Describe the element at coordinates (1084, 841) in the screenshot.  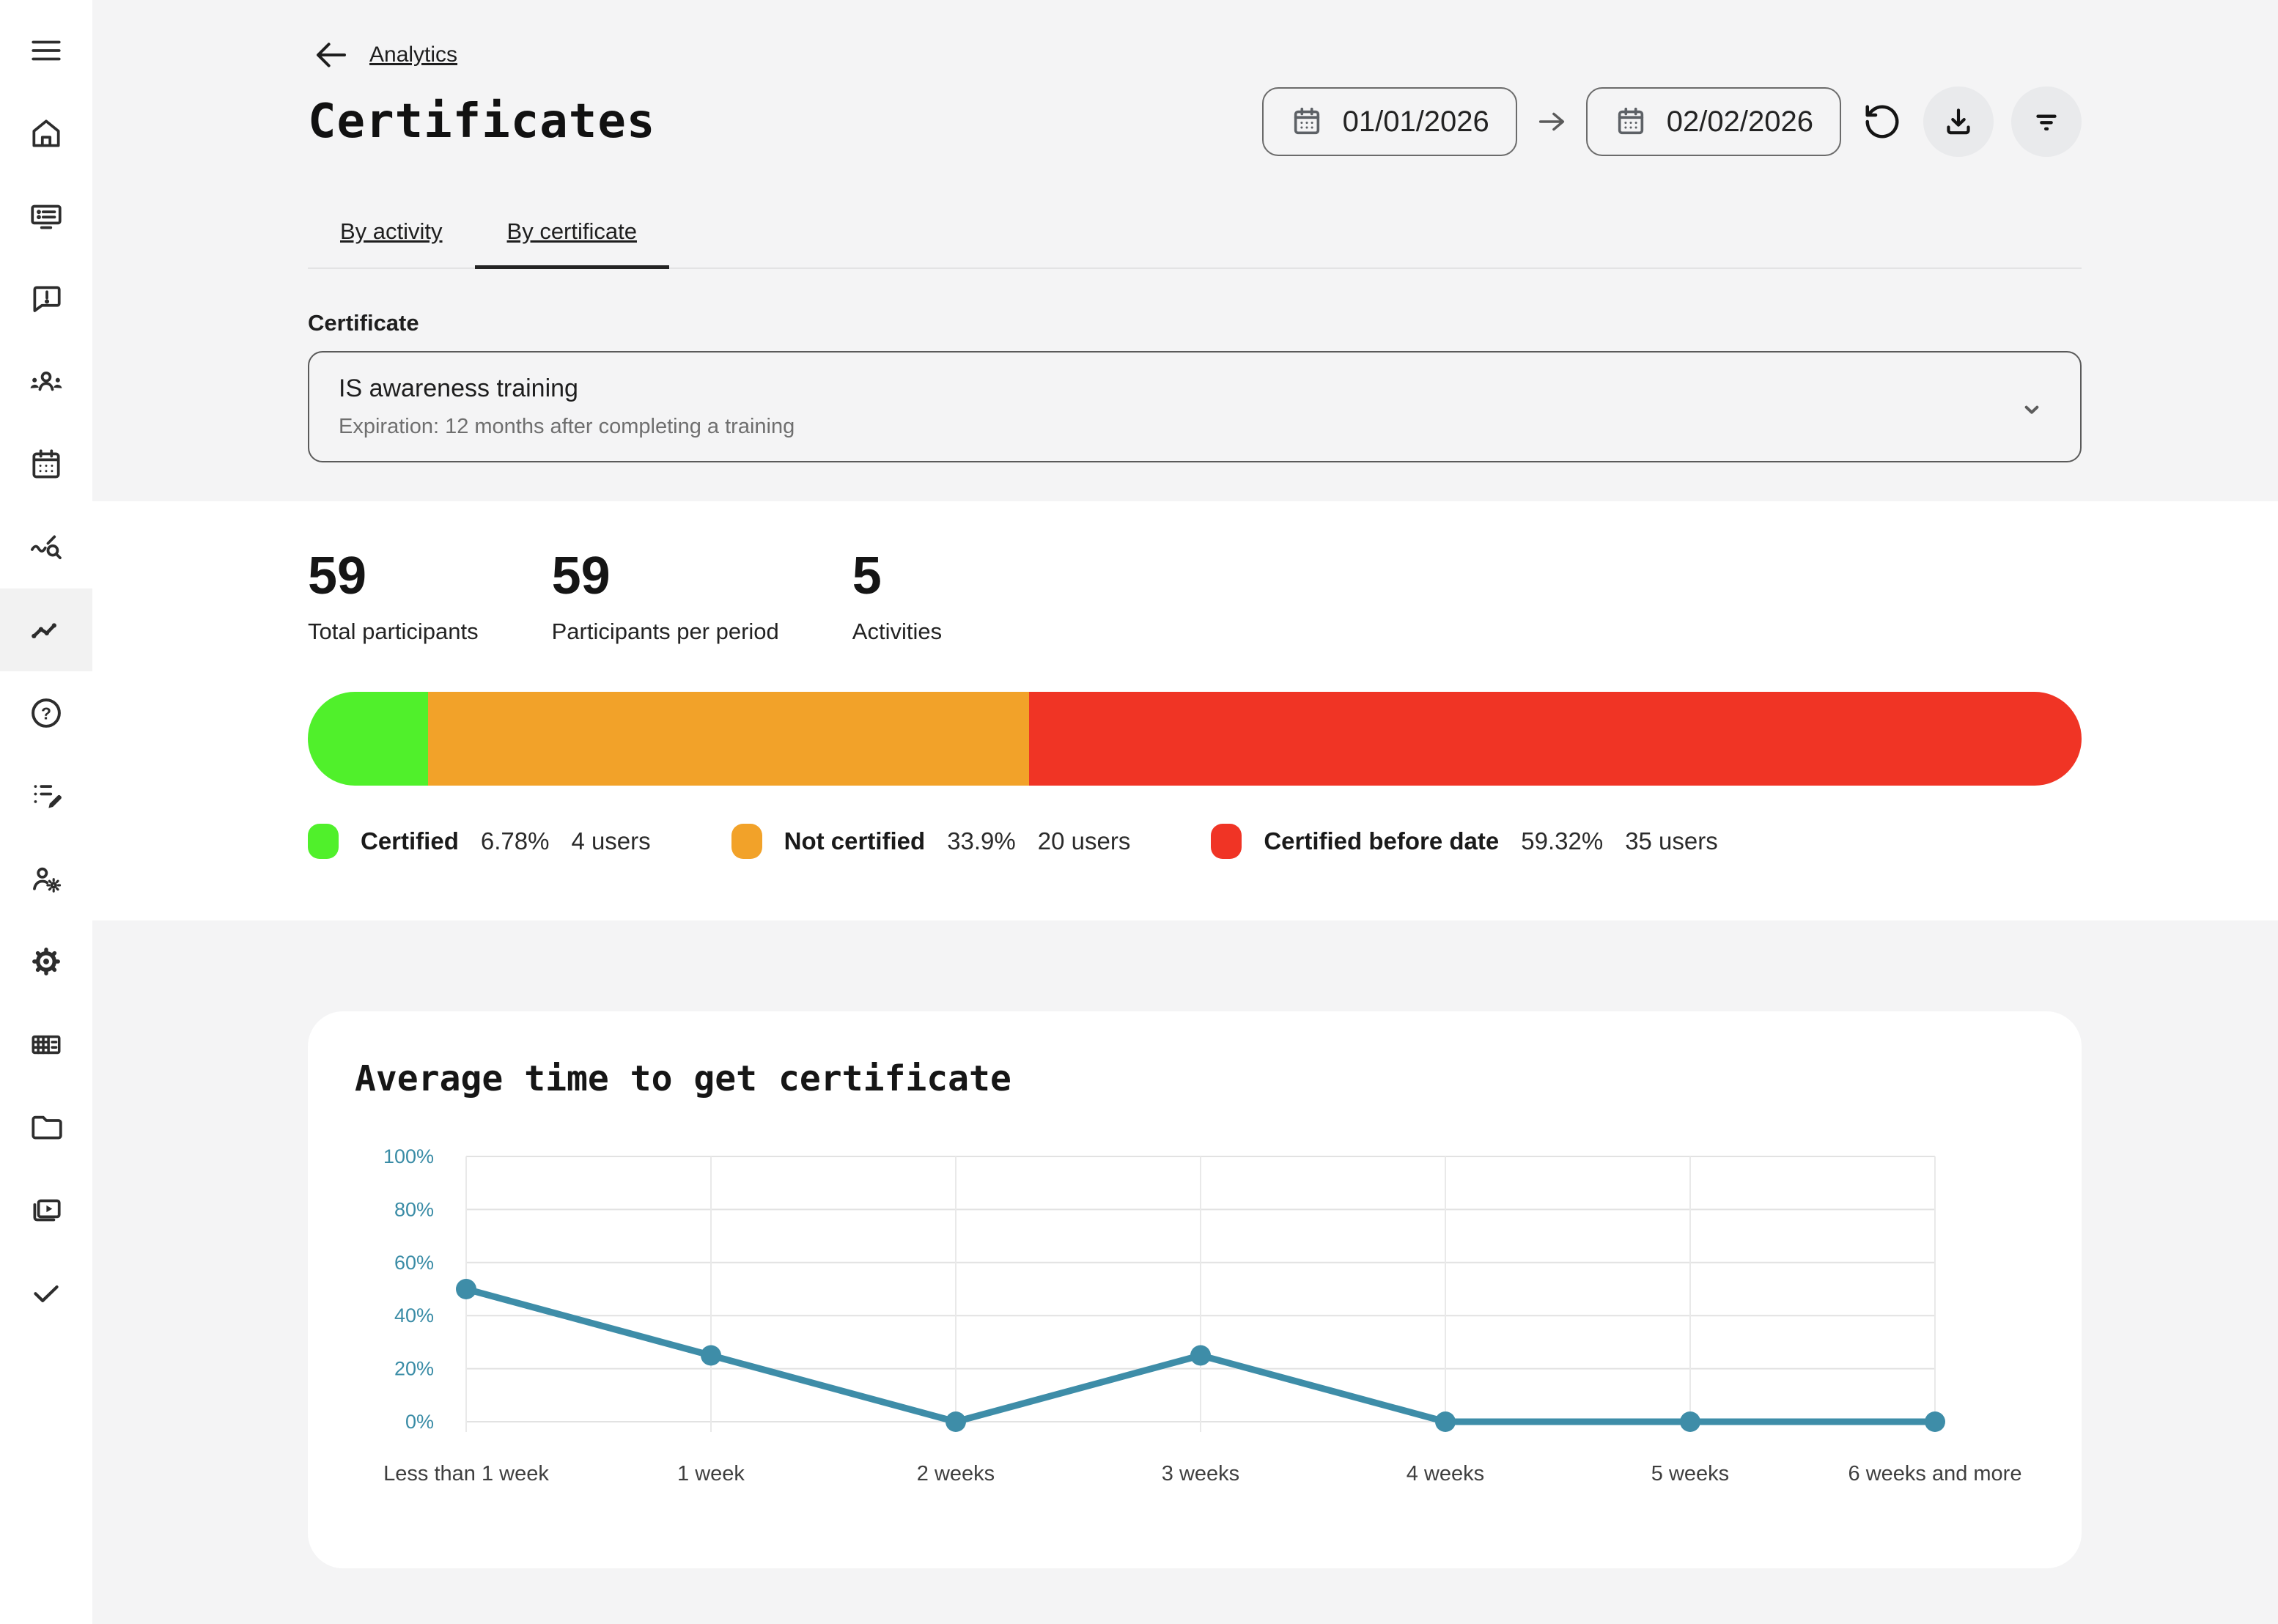
I see `legend-users: 20 users` at that location.